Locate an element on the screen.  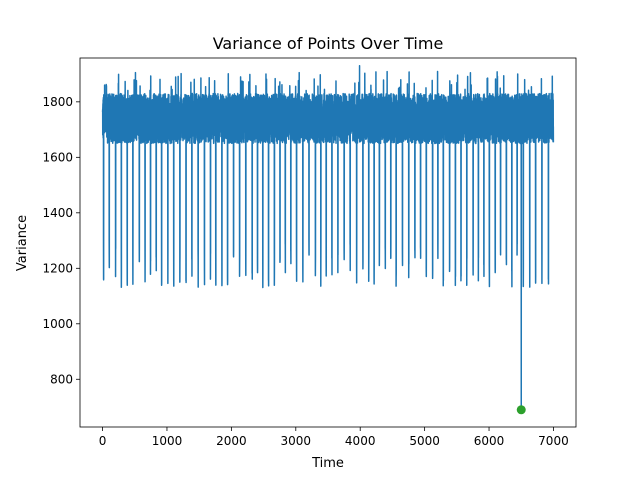
x-tick-label: 0 is located at coordinates (103, 441).